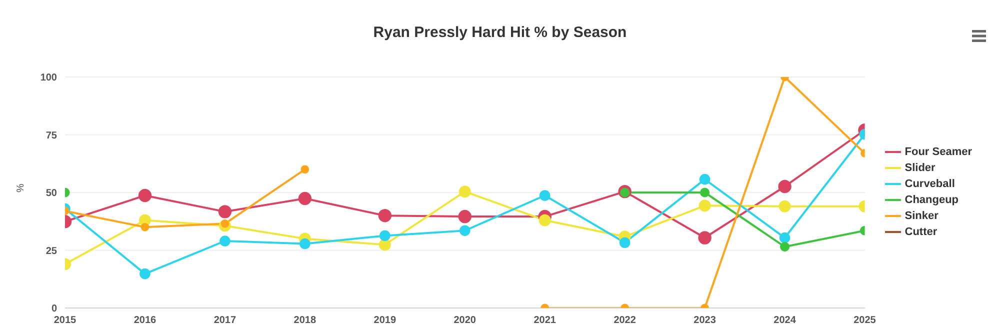 The image size is (1000, 332). Describe the element at coordinates (145, 320) in the screenshot. I see `x-tick-label: 2016` at that location.